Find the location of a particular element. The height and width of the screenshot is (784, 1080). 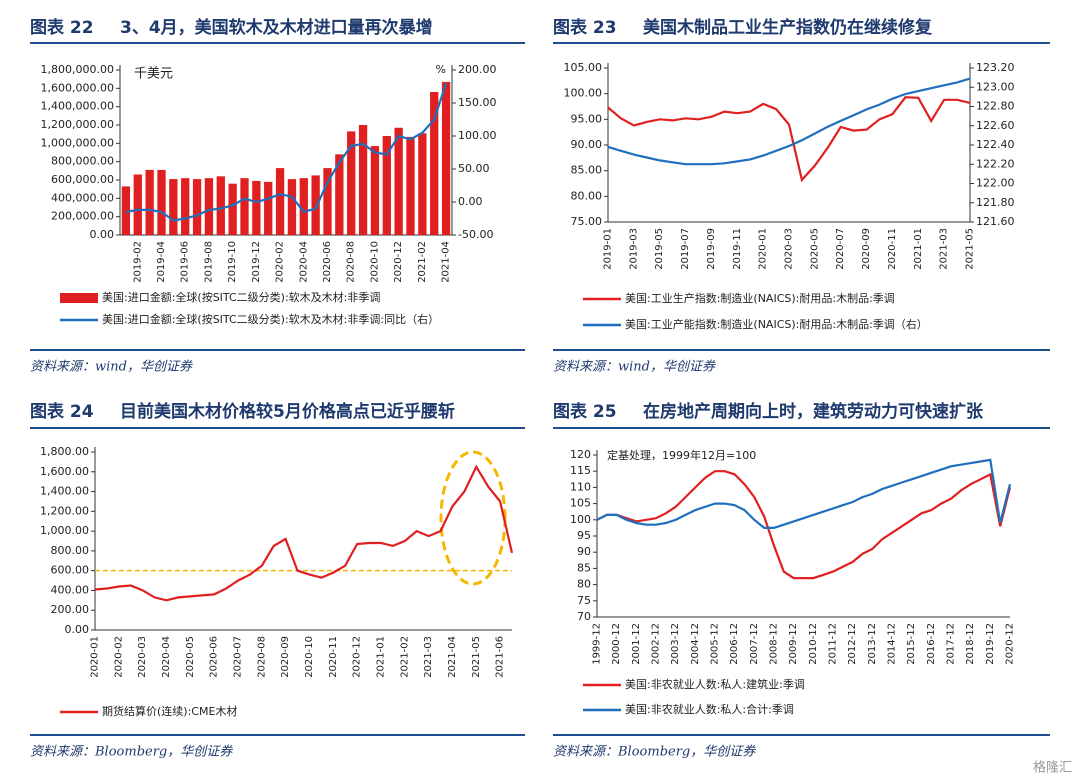

figure-title: 在房地产周期向上时，建筑劳动力可快速扩张 is located at coordinates (813, 411).